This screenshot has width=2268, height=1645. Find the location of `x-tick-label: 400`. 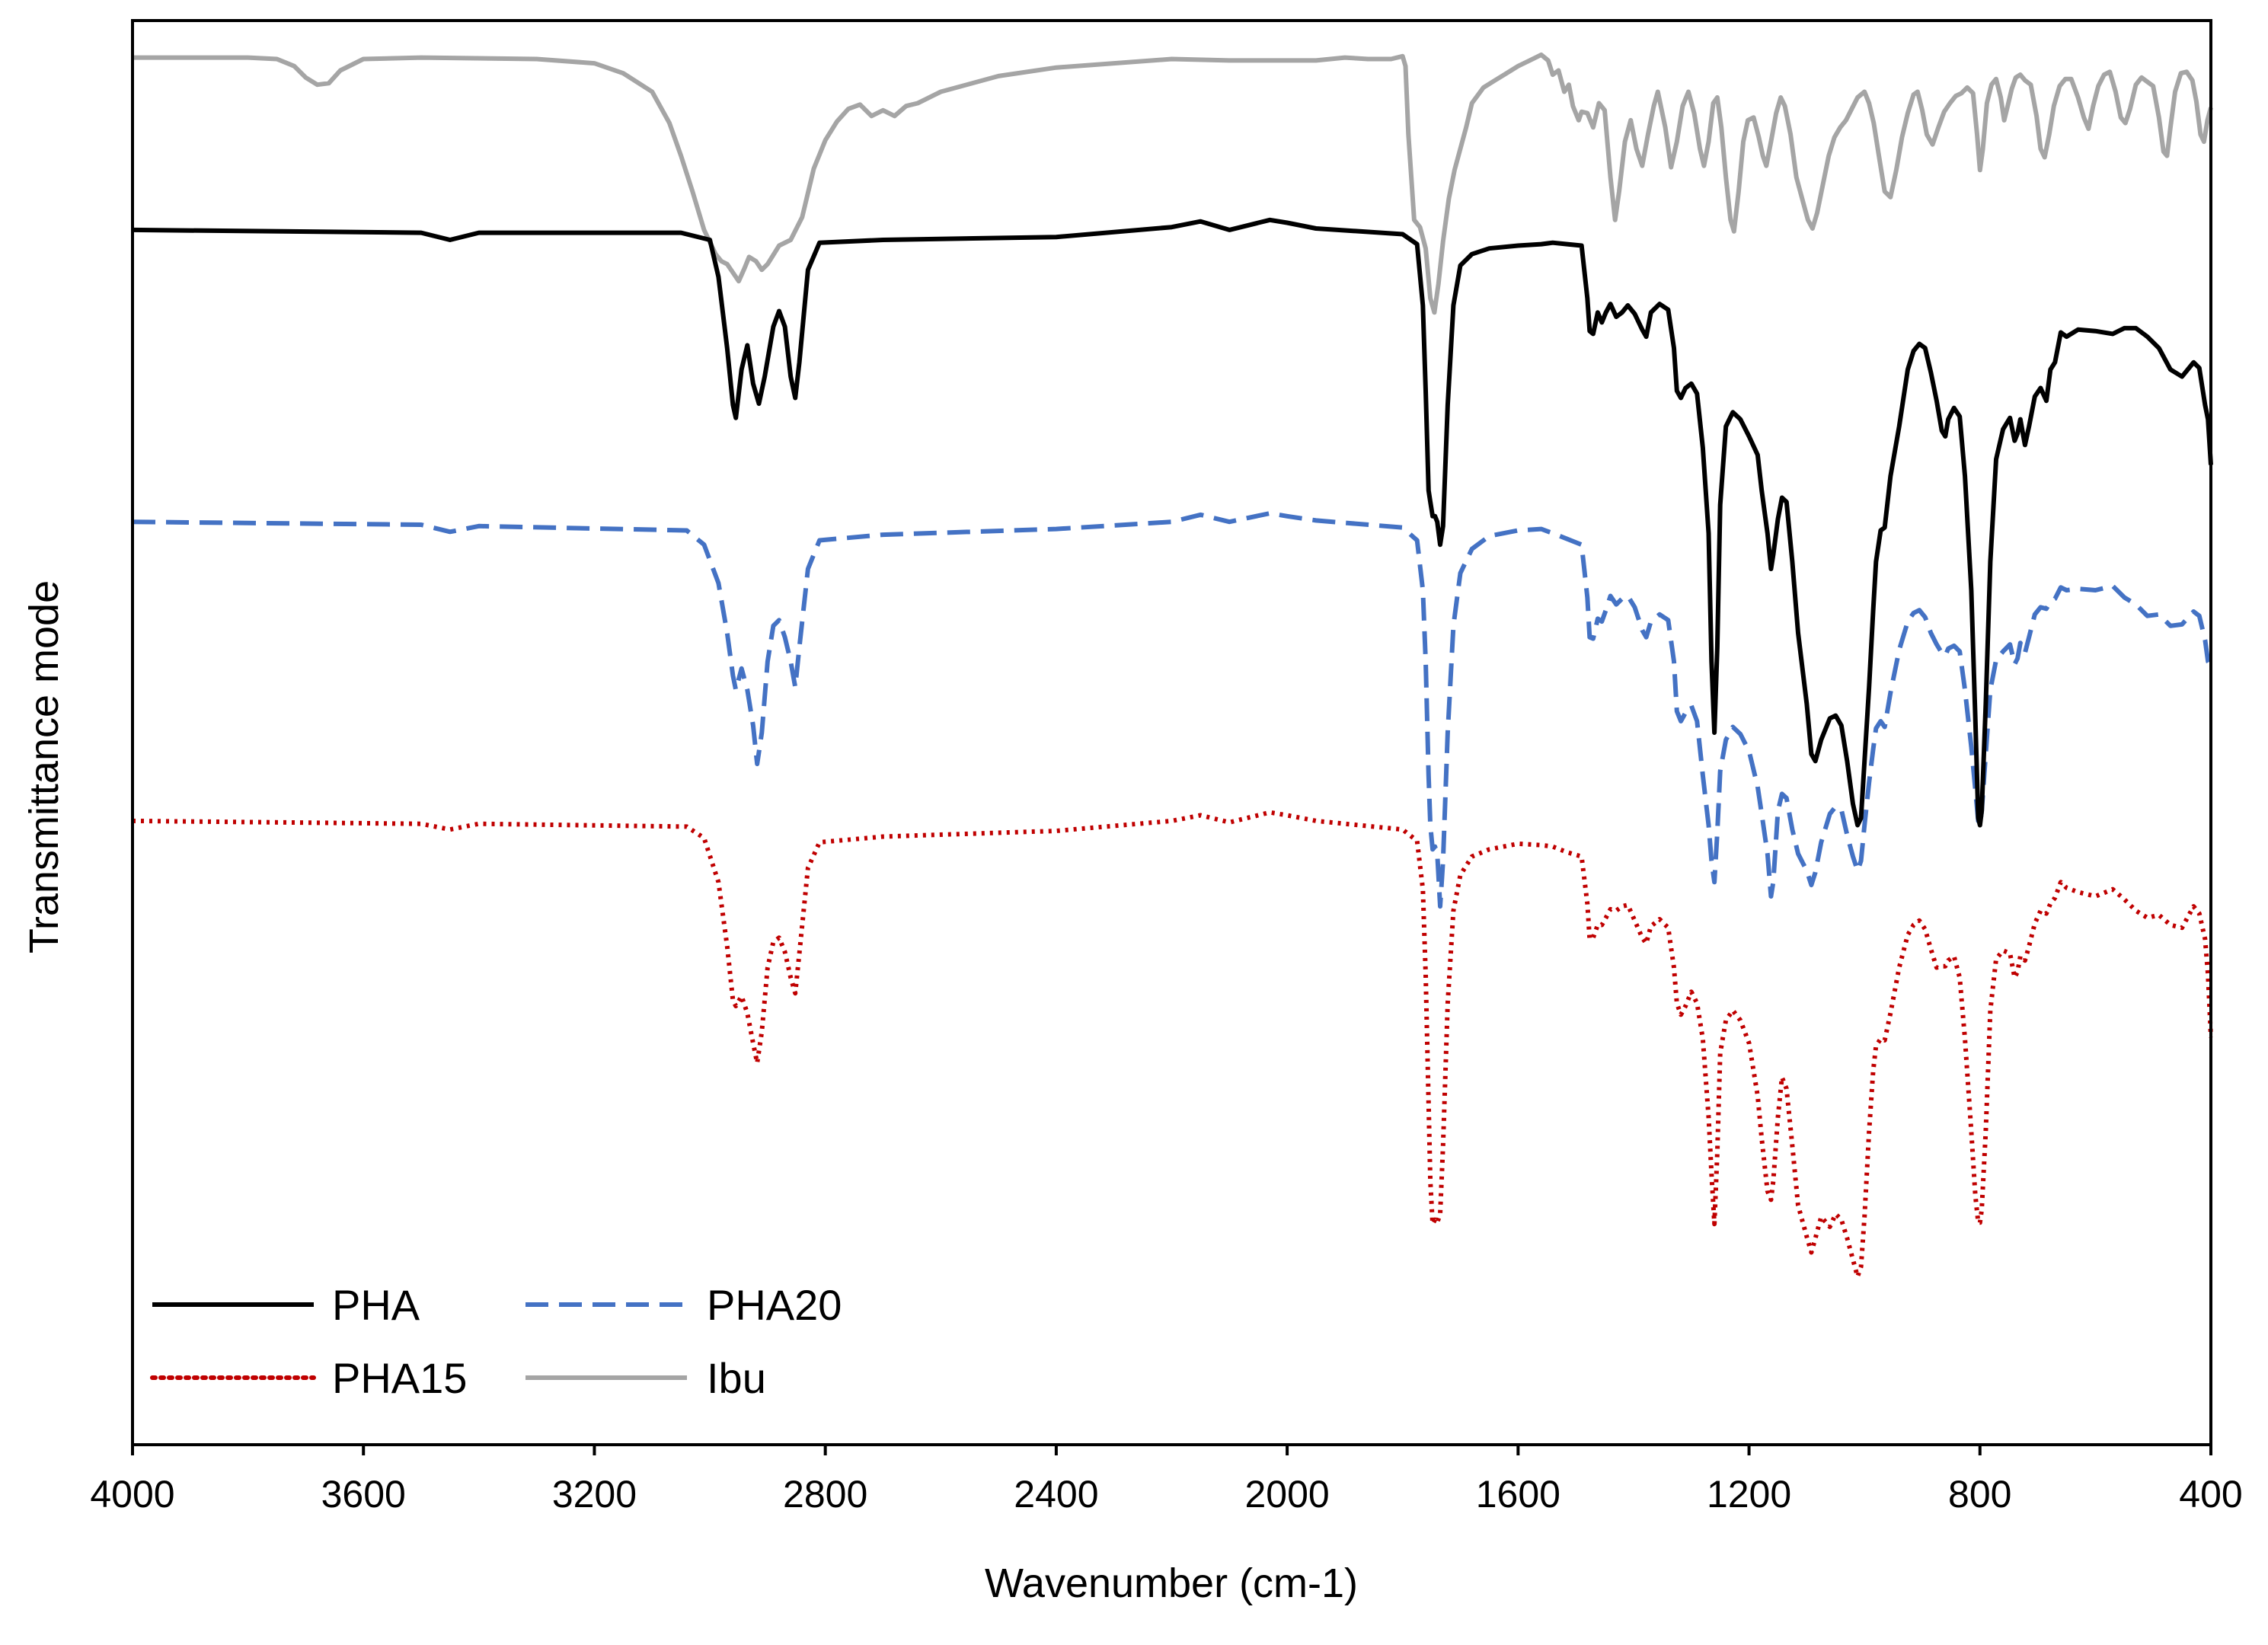

x-tick-label: 400 is located at coordinates (2210, 1494).